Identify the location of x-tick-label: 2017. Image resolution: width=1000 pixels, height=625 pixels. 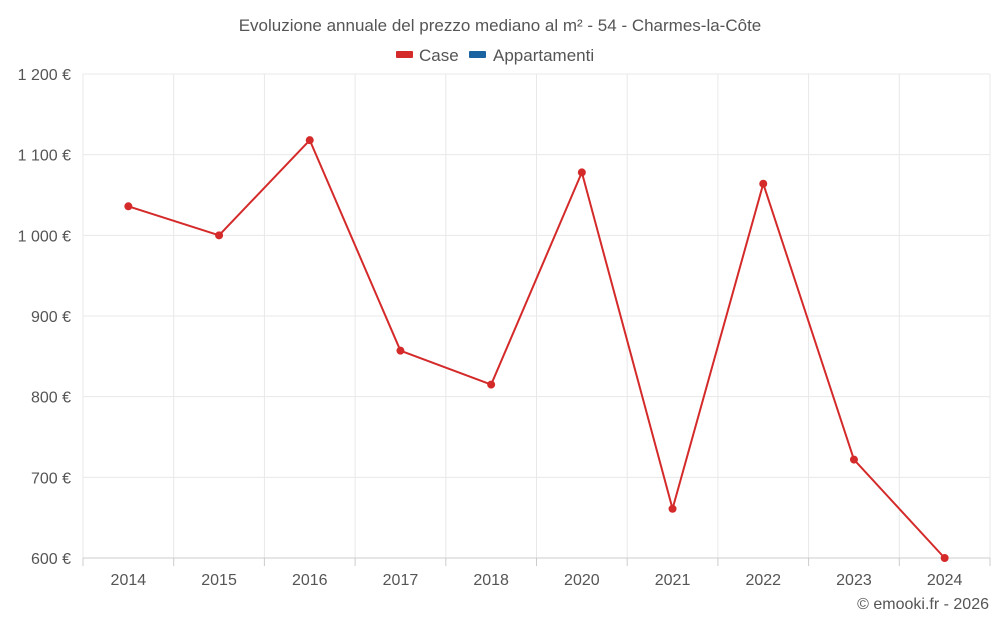
(401, 580).